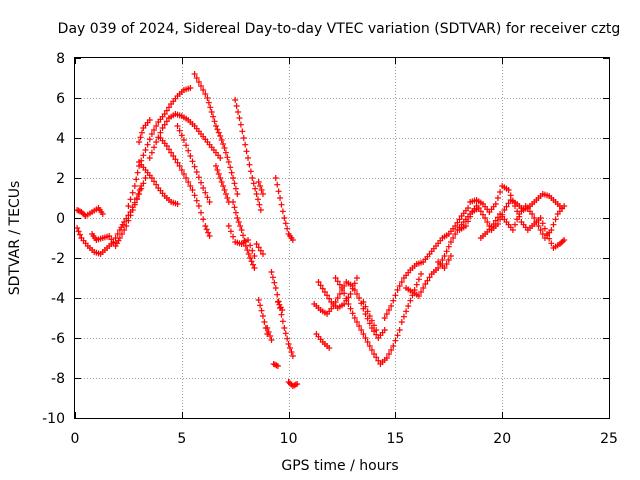  Describe the element at coordinates (60, 59) in the screenshot. I see `y-tick-label: 8` at that location.